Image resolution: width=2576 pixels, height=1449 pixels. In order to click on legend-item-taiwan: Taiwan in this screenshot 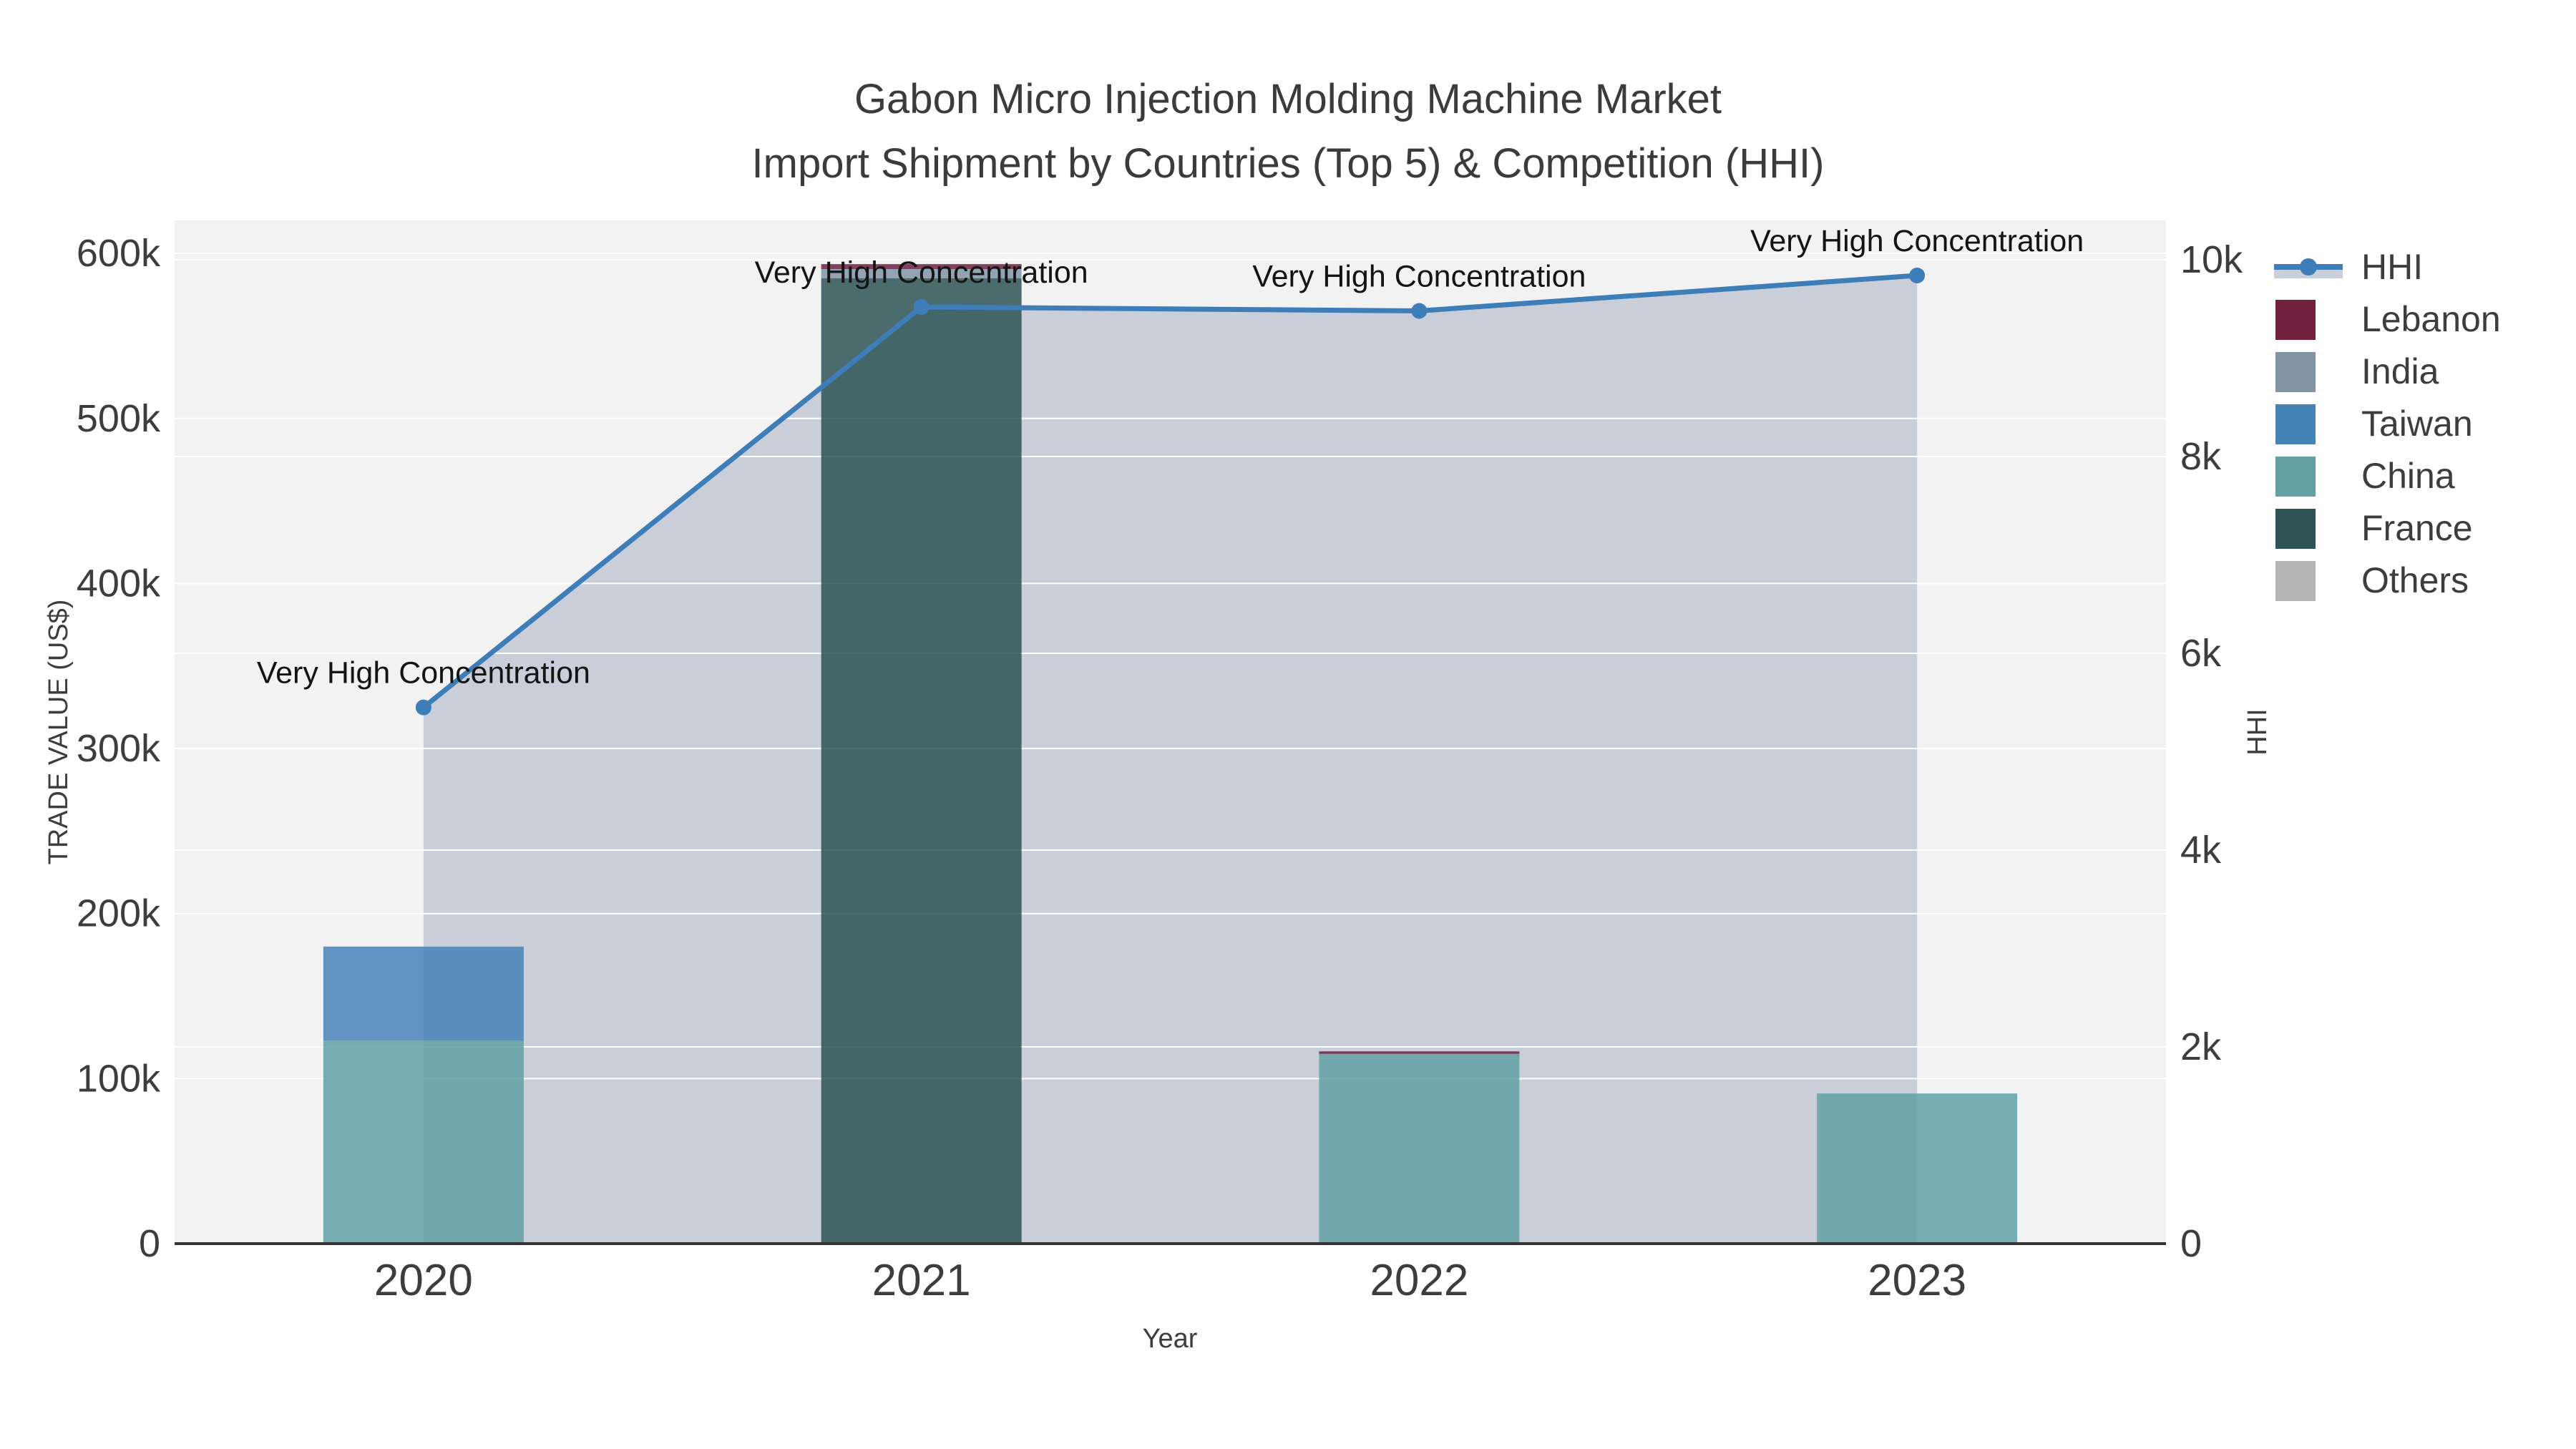, I will do `click(2387, 423)`.